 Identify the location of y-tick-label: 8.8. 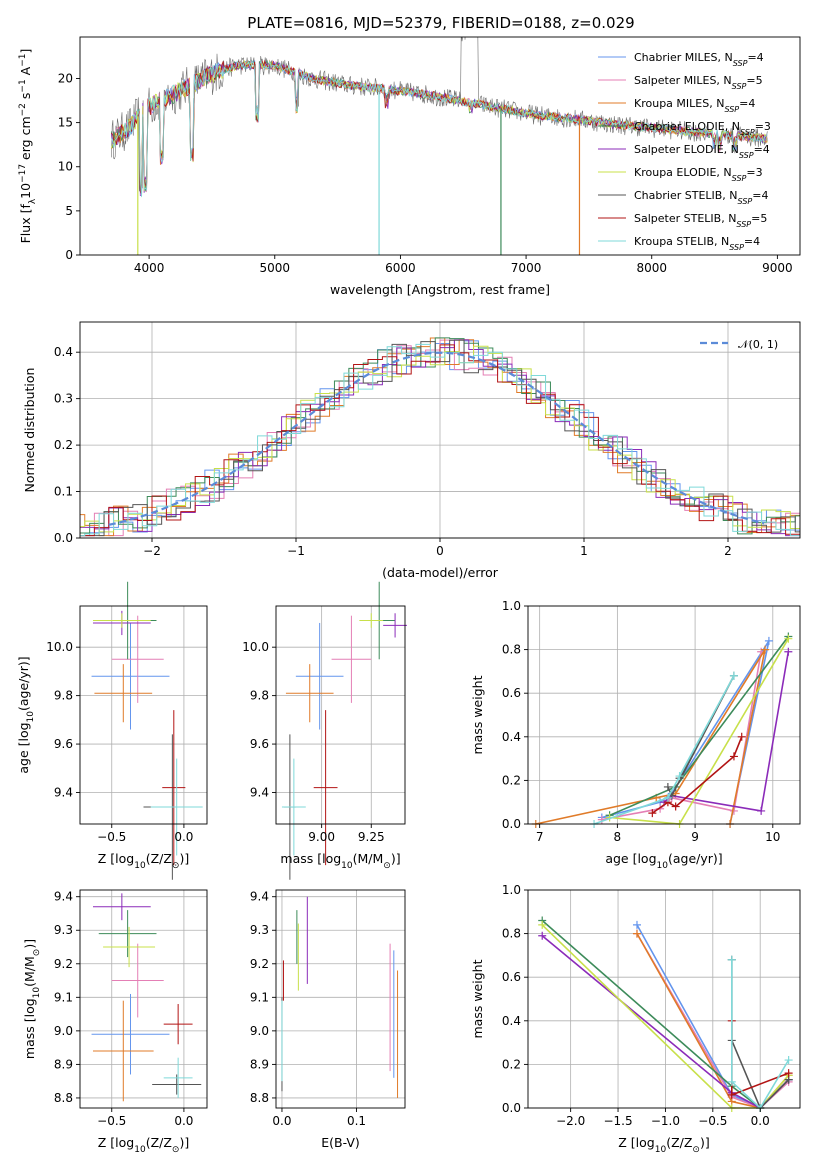
(259, 1098).